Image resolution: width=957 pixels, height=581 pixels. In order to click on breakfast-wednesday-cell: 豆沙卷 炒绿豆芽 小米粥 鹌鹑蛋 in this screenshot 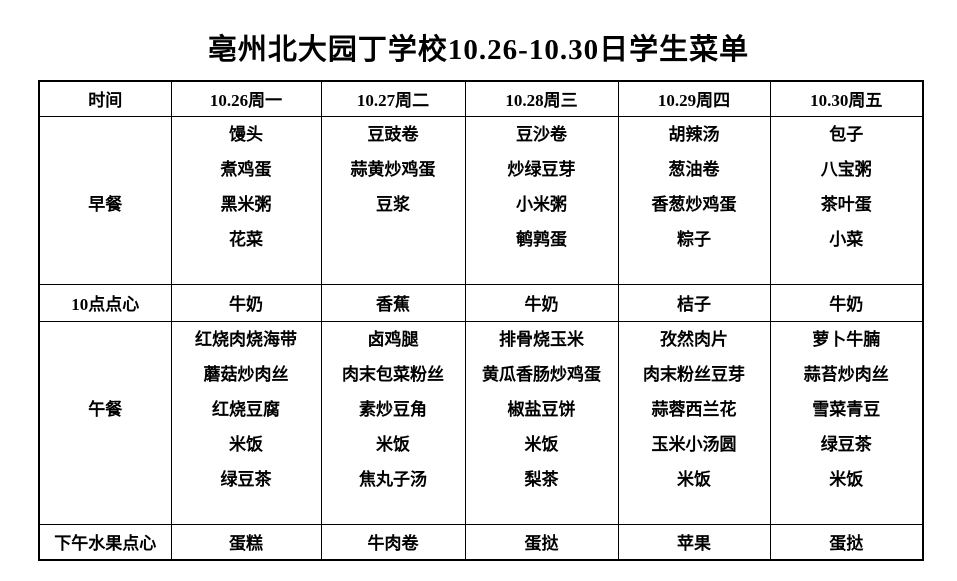, I will do `click(541, 200)`.